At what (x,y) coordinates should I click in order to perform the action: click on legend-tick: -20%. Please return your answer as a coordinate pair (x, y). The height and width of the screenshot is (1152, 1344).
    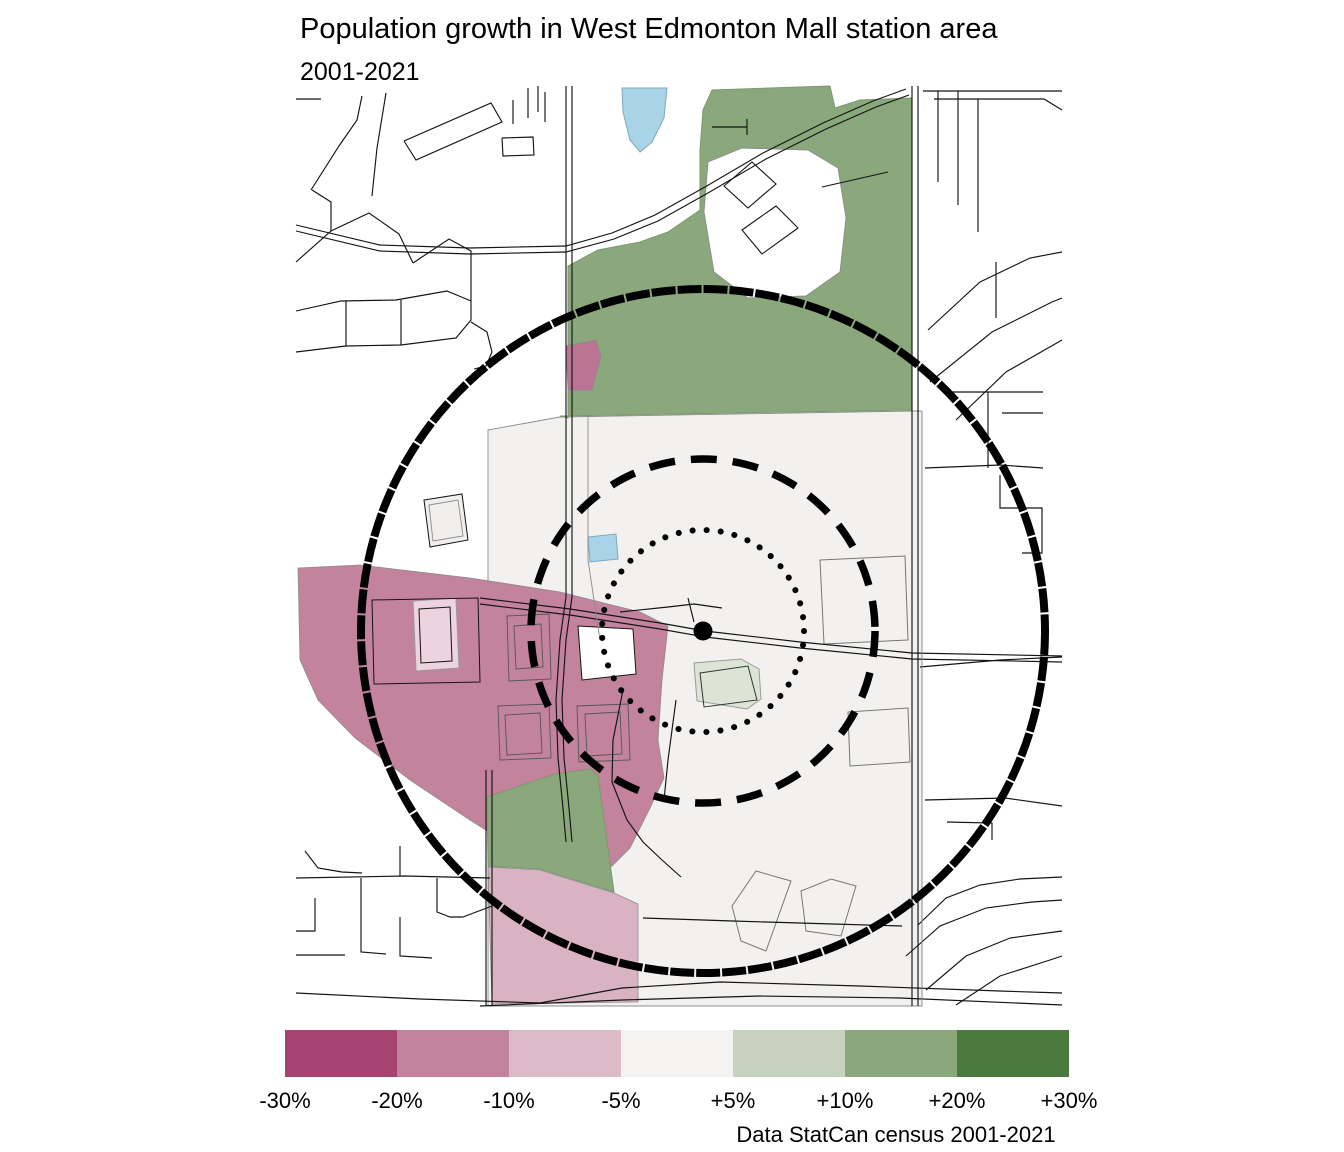
    Looking at the image, I should click on (397, 1100).